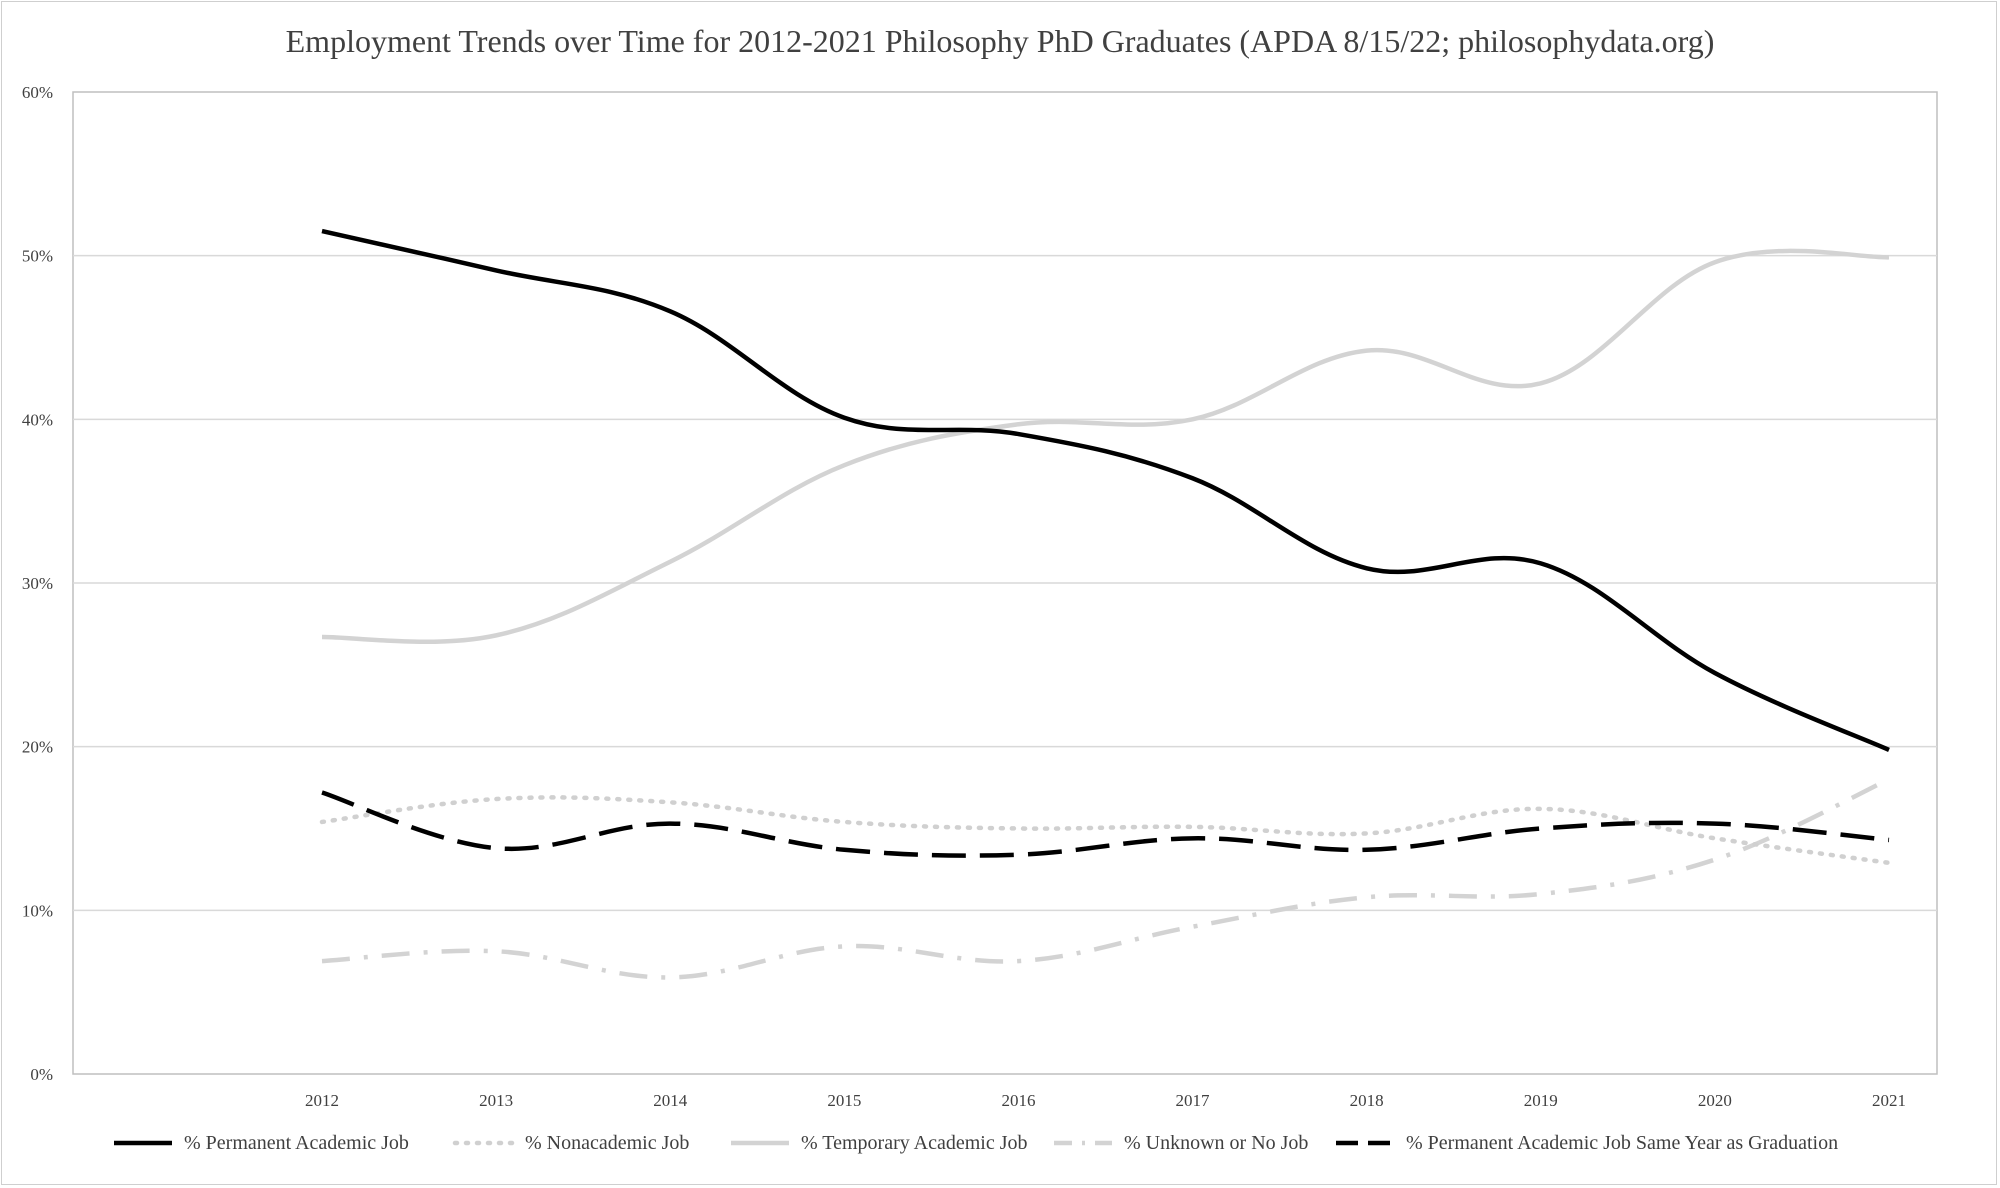 The image size is (2000, 1188). I want to click on legend-label: % Permanent Academic Job, so click(296, 1143).